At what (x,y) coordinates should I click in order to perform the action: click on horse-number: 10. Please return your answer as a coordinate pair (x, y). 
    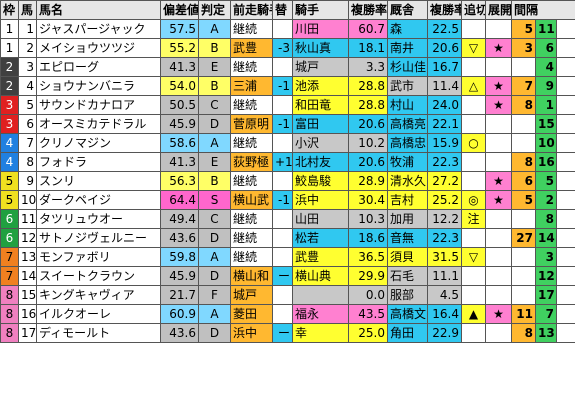
    Looking at the image, I should click on (27, 200).